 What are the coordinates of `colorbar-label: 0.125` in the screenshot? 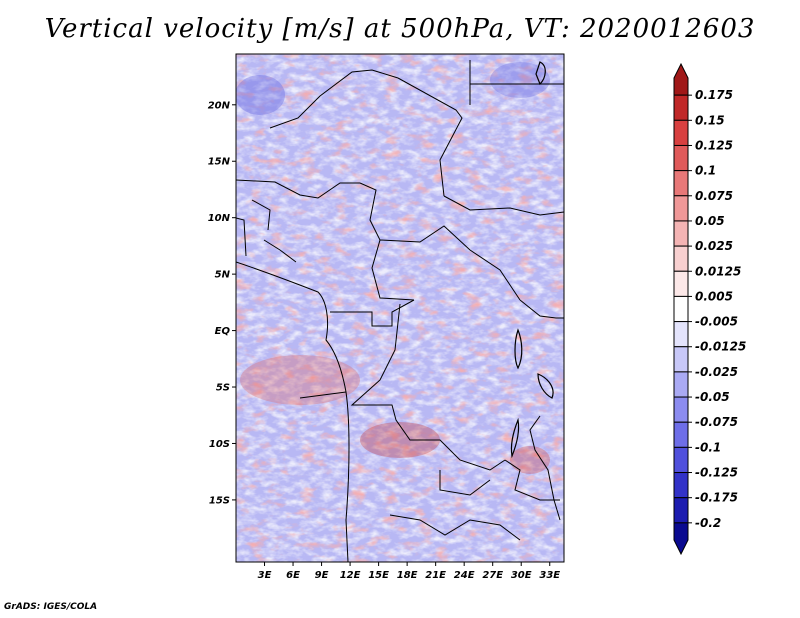 It's located at (714, 145).